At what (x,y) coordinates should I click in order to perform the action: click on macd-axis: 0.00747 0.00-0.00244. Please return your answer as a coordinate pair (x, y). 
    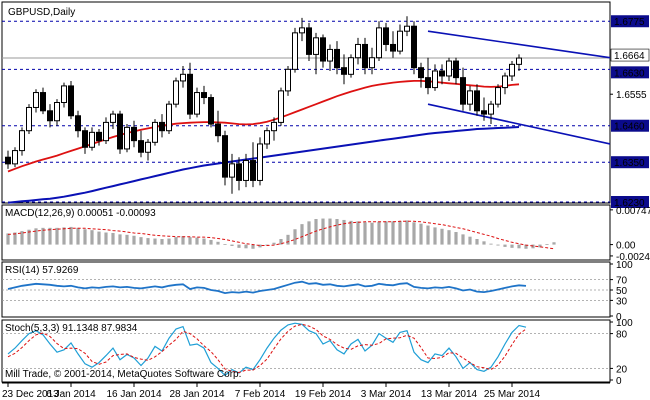
    Looking at the image, I should click on (630, 234).